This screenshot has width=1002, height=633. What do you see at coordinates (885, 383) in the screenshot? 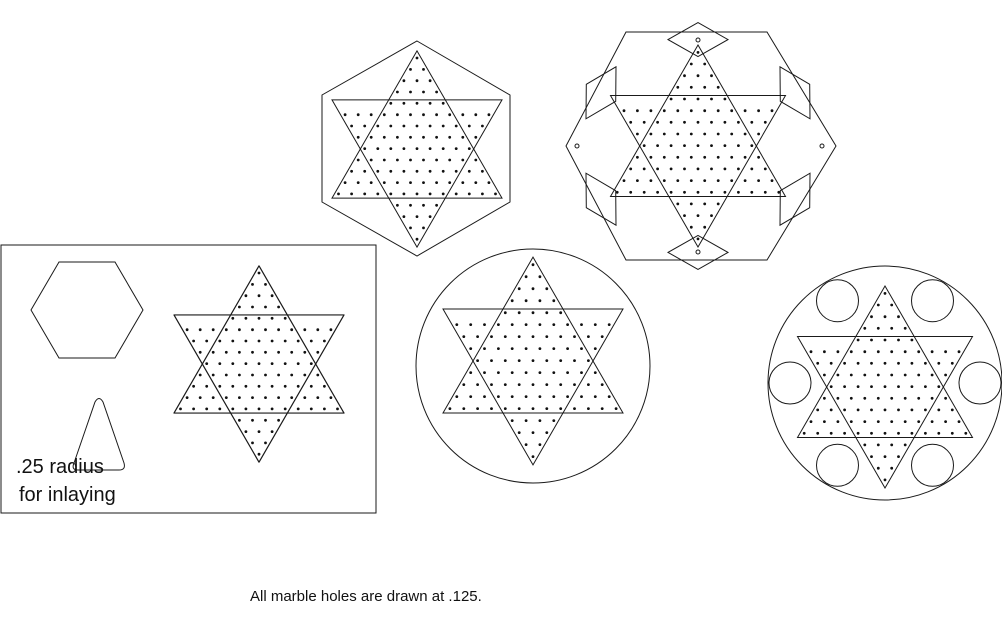
I see `circle-cutouts` at bounding box center [885, 383].